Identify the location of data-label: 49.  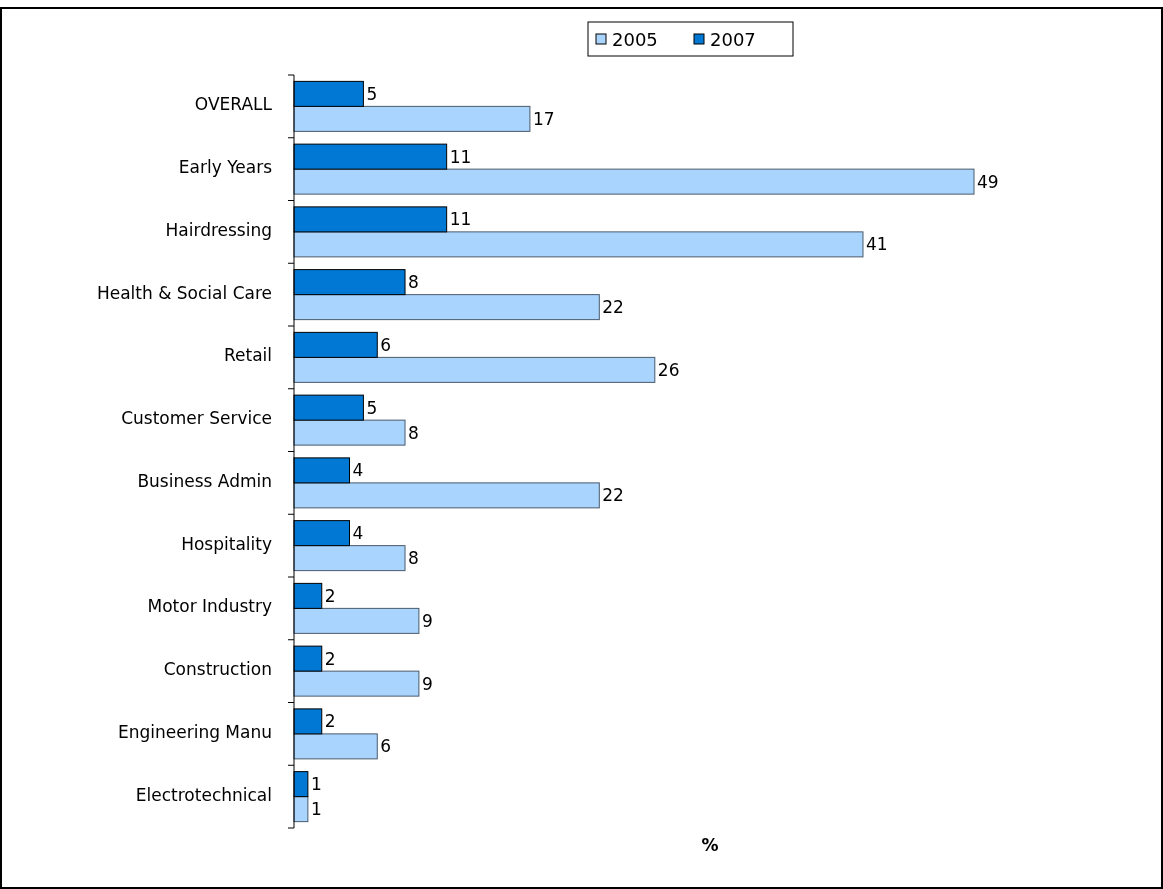
(988, 181).